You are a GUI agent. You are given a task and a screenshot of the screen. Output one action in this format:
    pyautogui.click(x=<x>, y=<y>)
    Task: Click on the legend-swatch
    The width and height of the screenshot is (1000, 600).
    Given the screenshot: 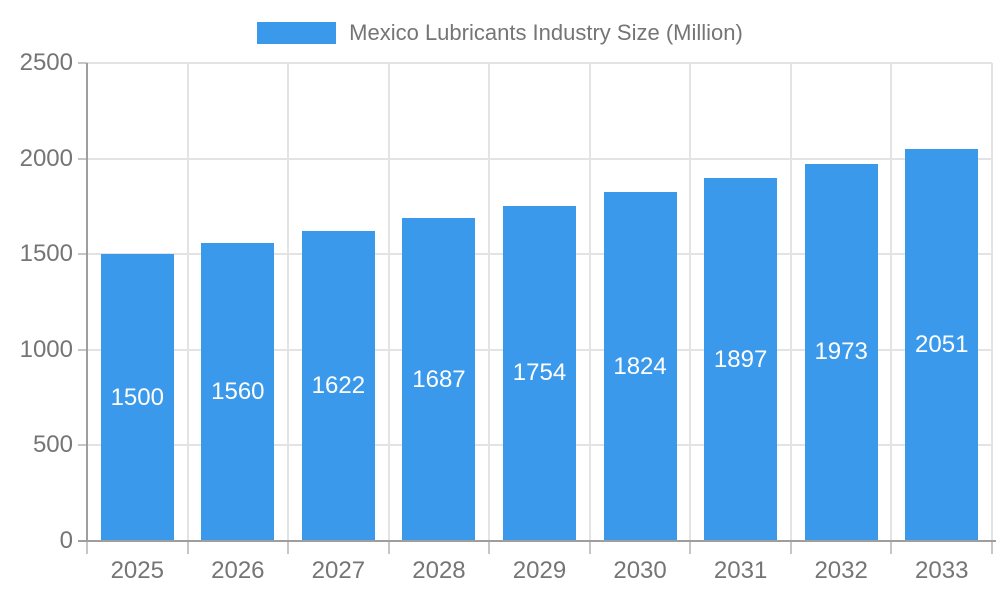 What is the action you would take?
    pyautogui.click(x=297, y=33)
    